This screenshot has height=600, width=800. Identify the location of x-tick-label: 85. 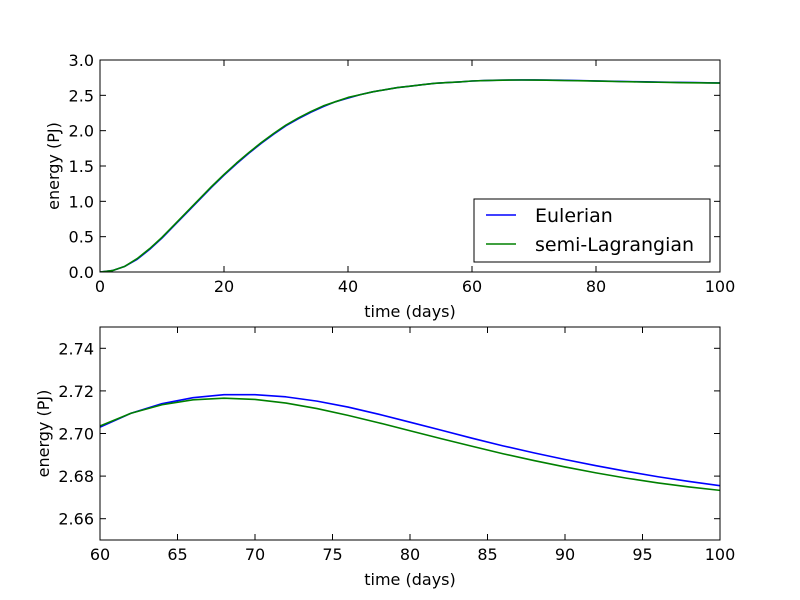
(487, 554).